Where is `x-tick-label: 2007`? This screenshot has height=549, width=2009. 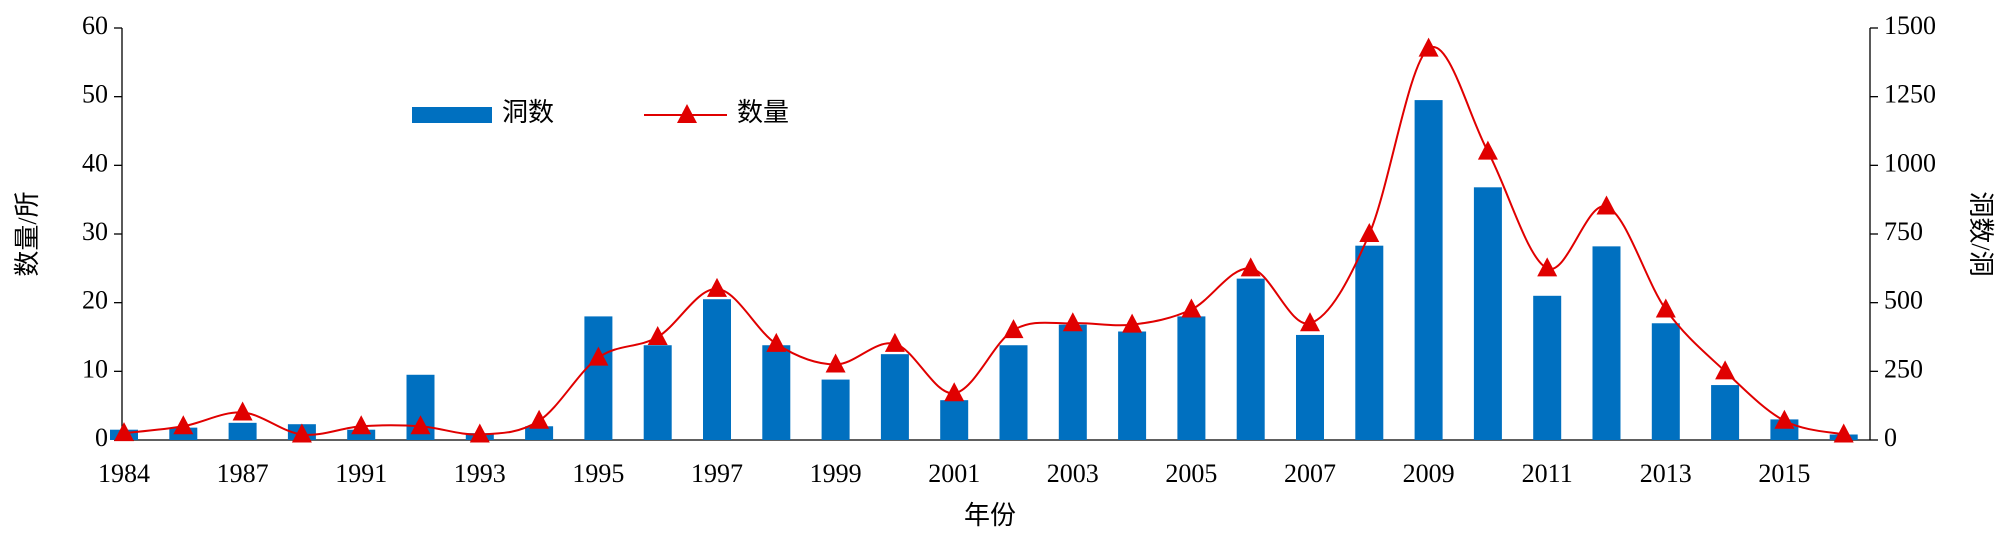
x-tick-label: 2007 is located at coordinates (1310, 473).